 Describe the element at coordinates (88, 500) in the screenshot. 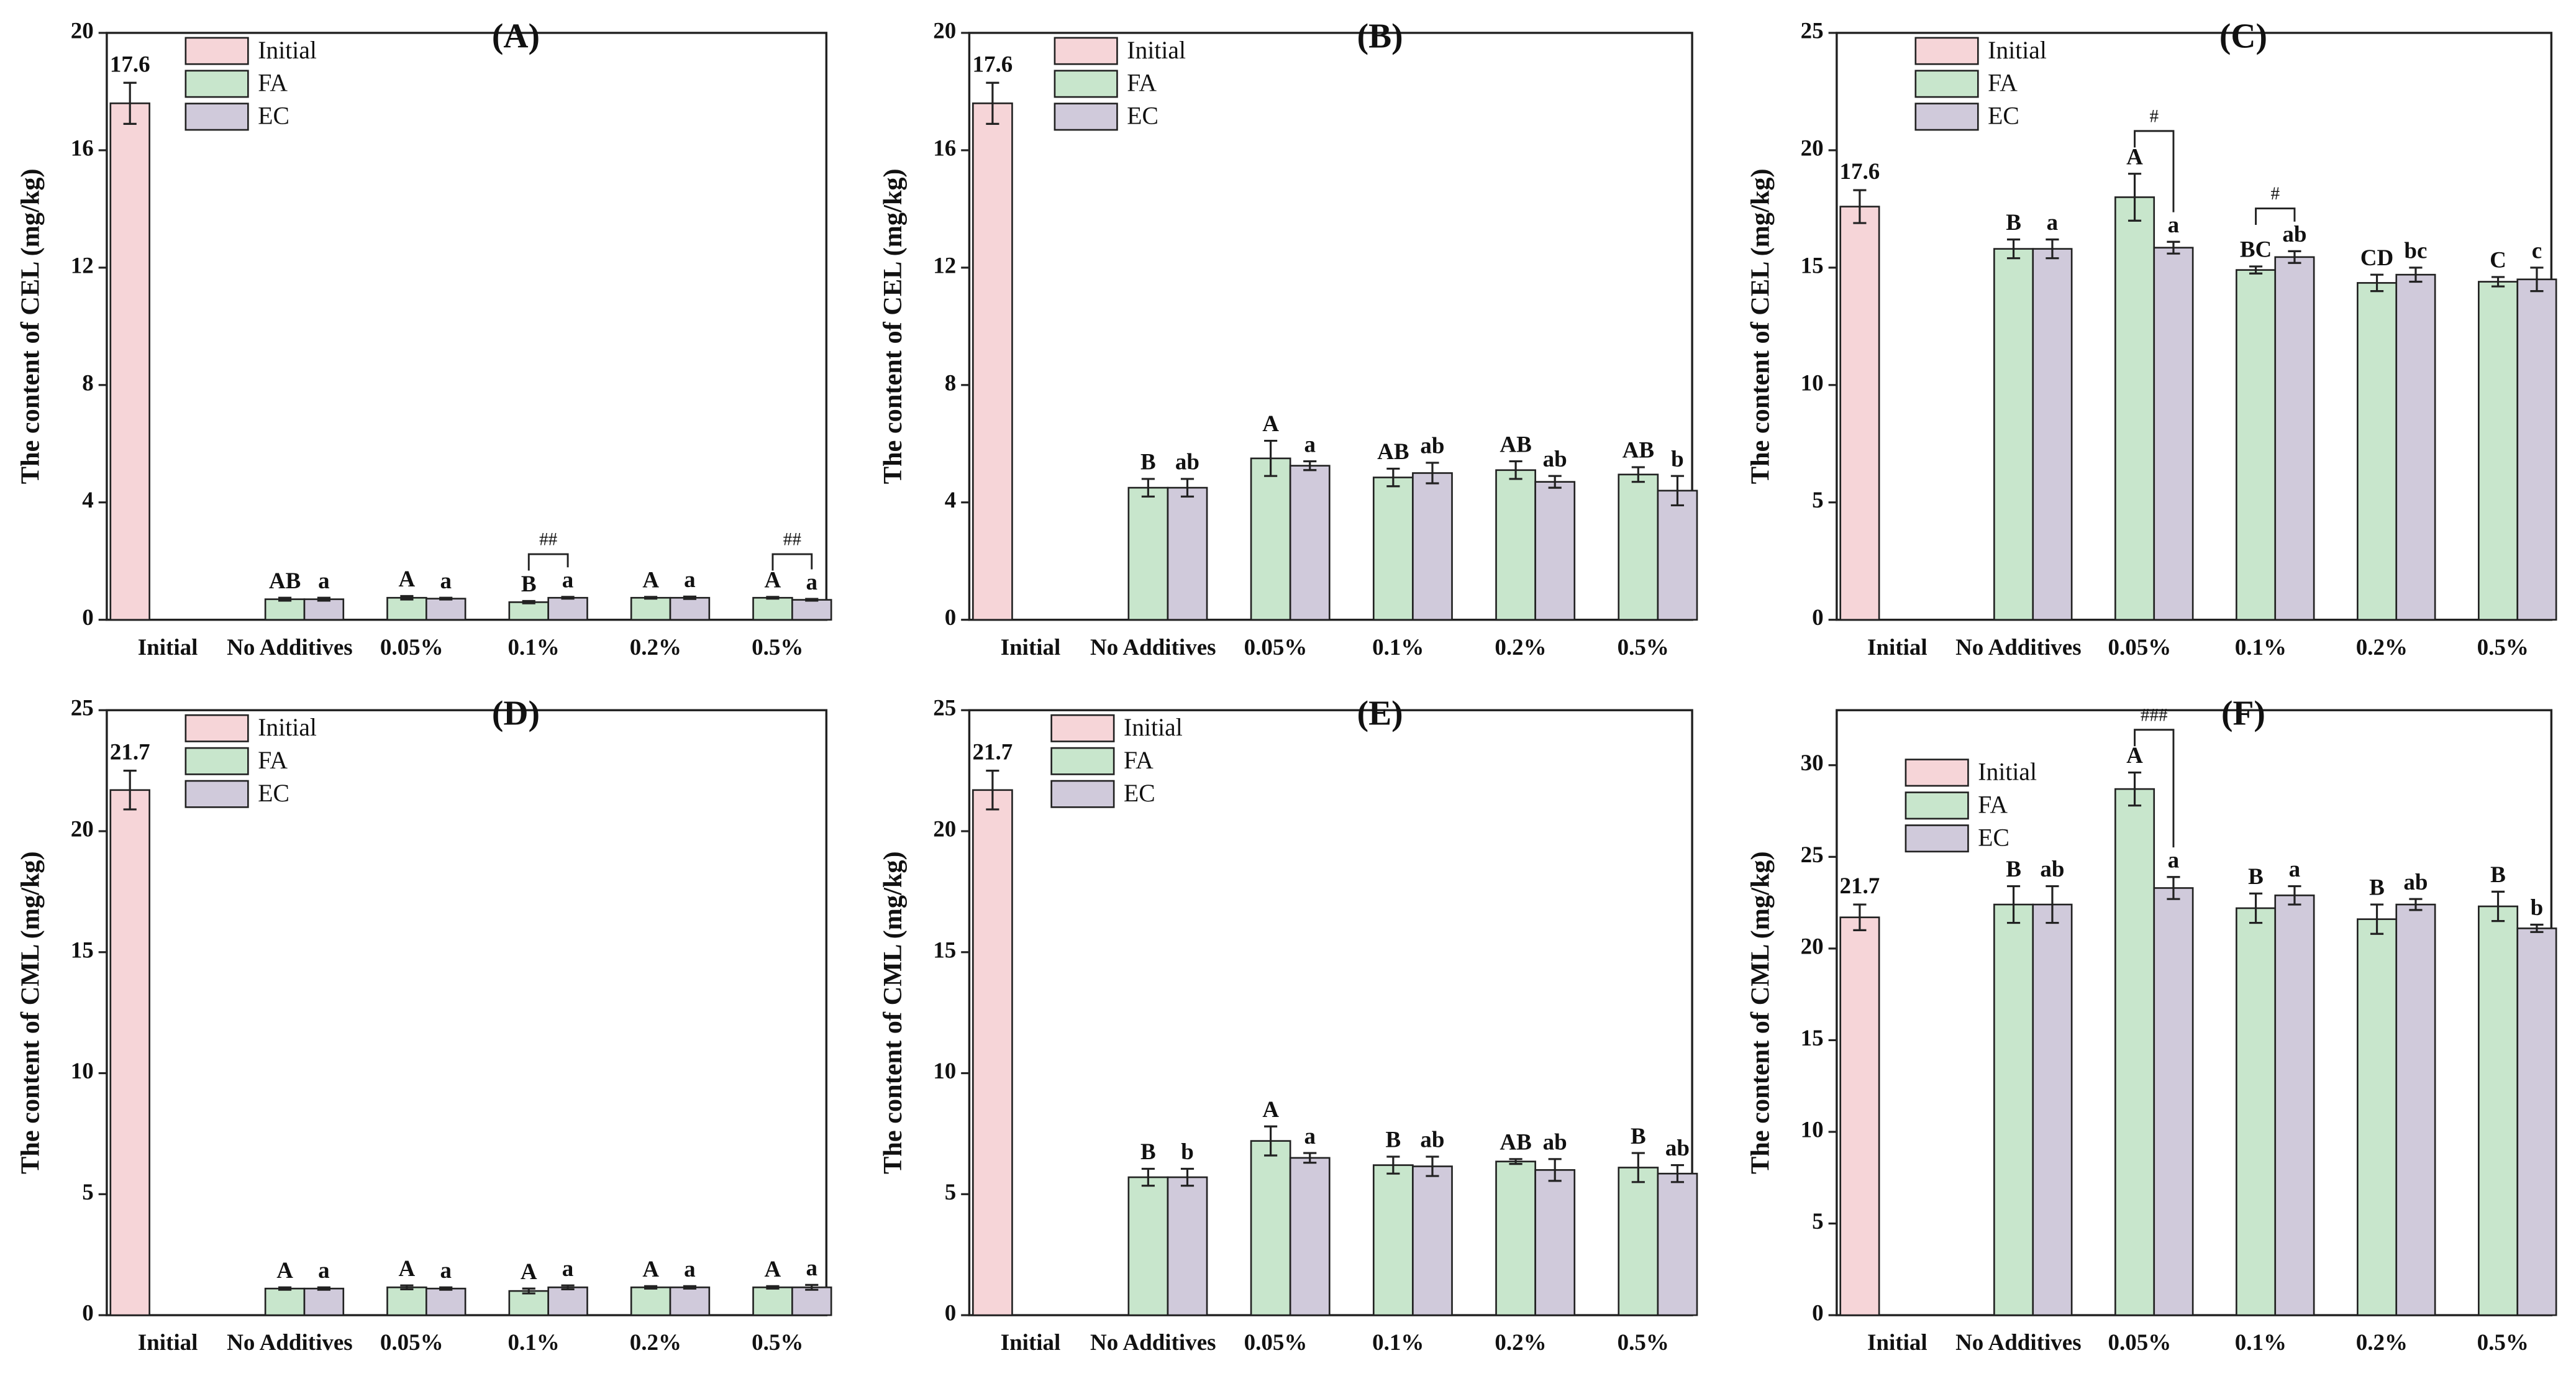

I see `y-tick-label: 4` at that location.